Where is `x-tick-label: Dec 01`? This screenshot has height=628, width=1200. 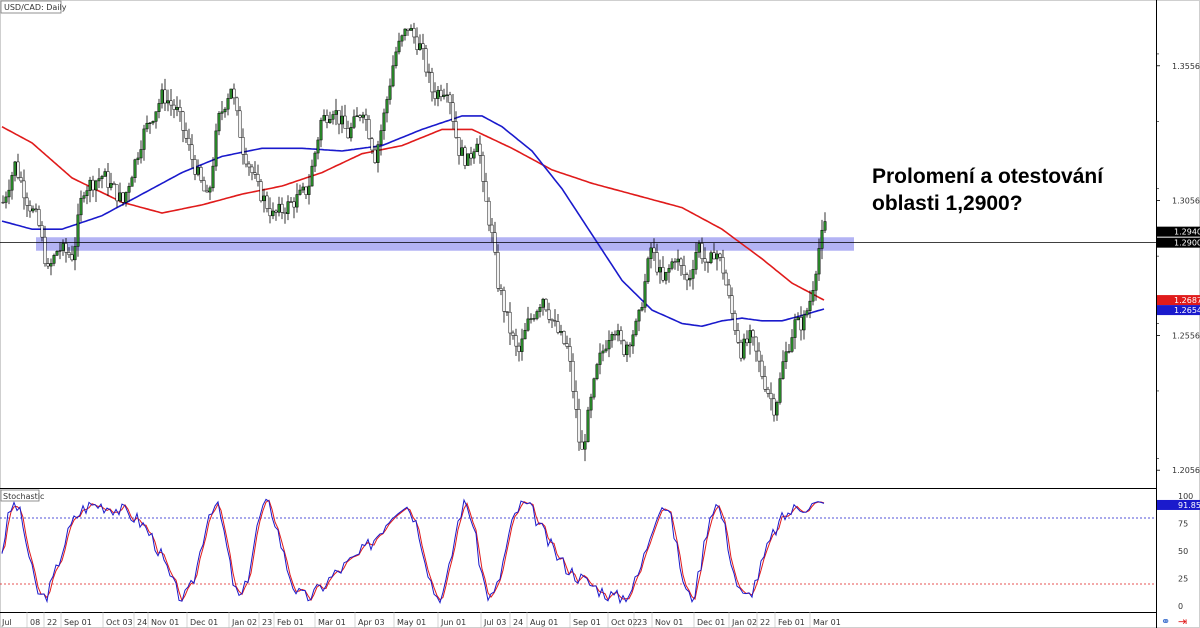
x-tick-label: Dec 01 is located at coordinates (204, 622).